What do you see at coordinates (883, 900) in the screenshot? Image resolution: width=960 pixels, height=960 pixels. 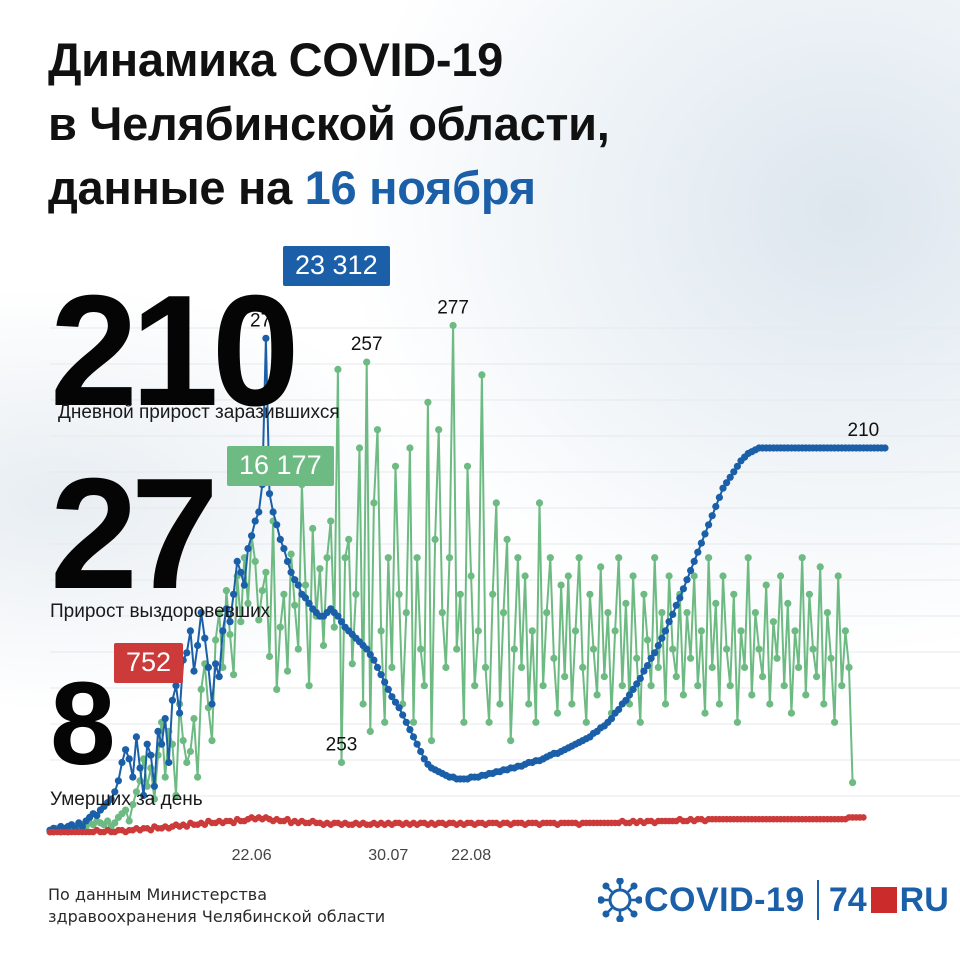 I see `logo-red-square` at bounding box center [883, 900].